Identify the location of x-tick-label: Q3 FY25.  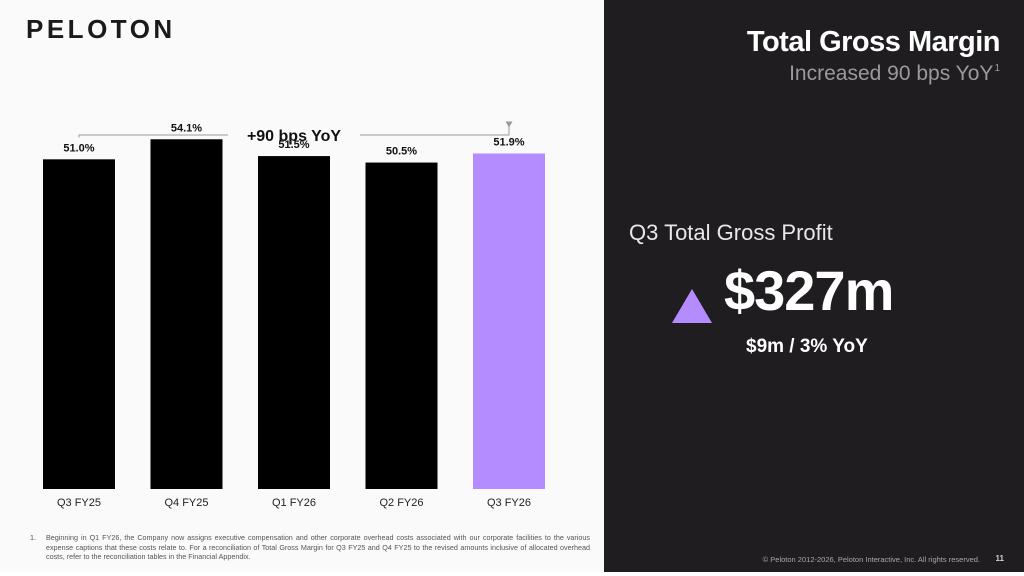
(79, 503).